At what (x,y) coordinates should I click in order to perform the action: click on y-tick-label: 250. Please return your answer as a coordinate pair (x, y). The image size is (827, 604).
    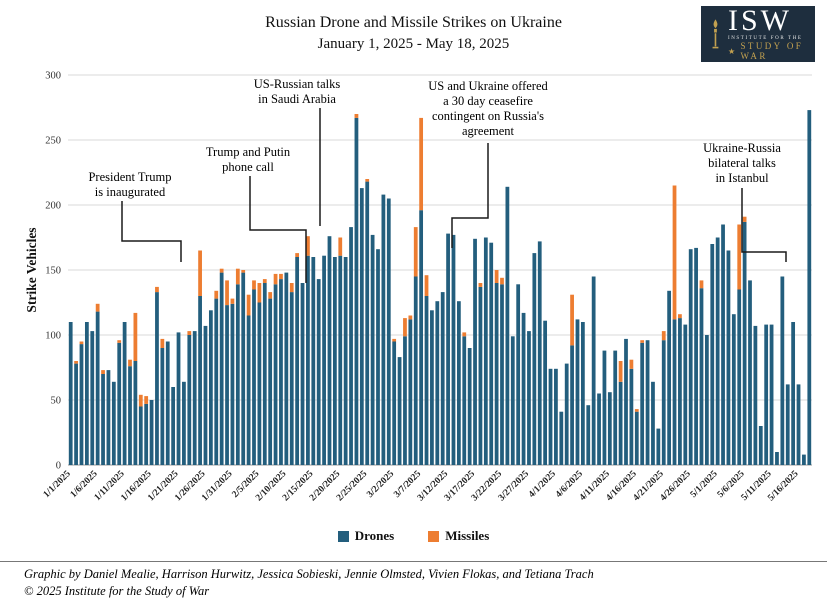
    Looking at the image, I should click on (53, 141).